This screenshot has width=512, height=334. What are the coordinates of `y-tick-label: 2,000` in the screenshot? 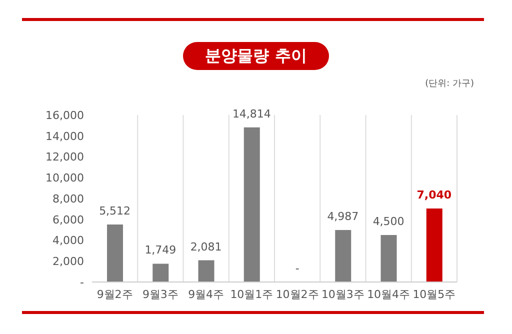 It's located at (68, 261).